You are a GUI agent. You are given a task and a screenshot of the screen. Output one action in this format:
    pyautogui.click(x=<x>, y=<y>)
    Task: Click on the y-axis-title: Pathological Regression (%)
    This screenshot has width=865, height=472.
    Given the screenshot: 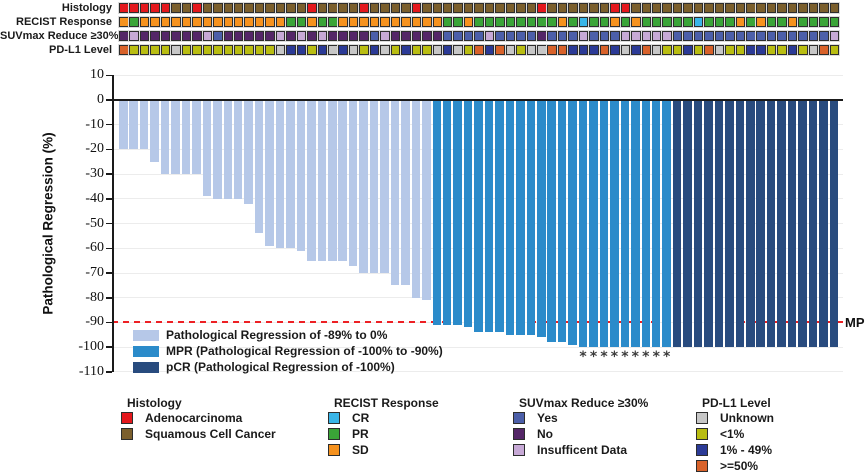 What is the action you would take?
    pyautogui.click(x=48, y=223)
    